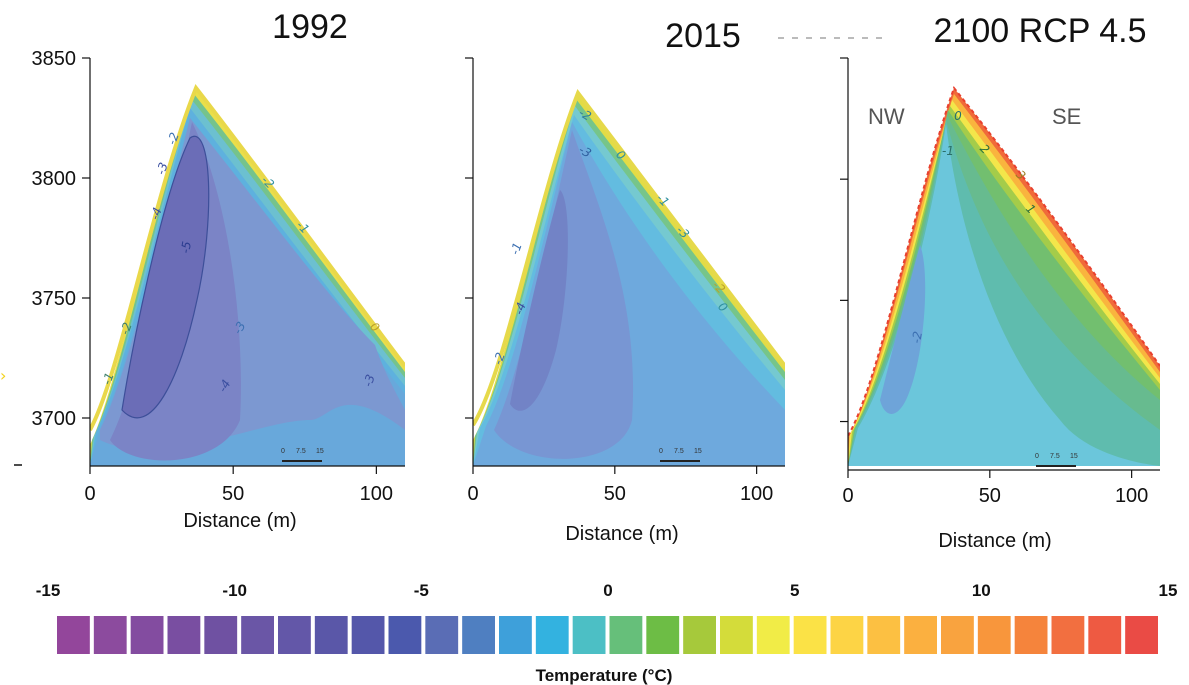 This screenshot has height=685, width=1189. I want to click on region-minus4, so click(539, 300).